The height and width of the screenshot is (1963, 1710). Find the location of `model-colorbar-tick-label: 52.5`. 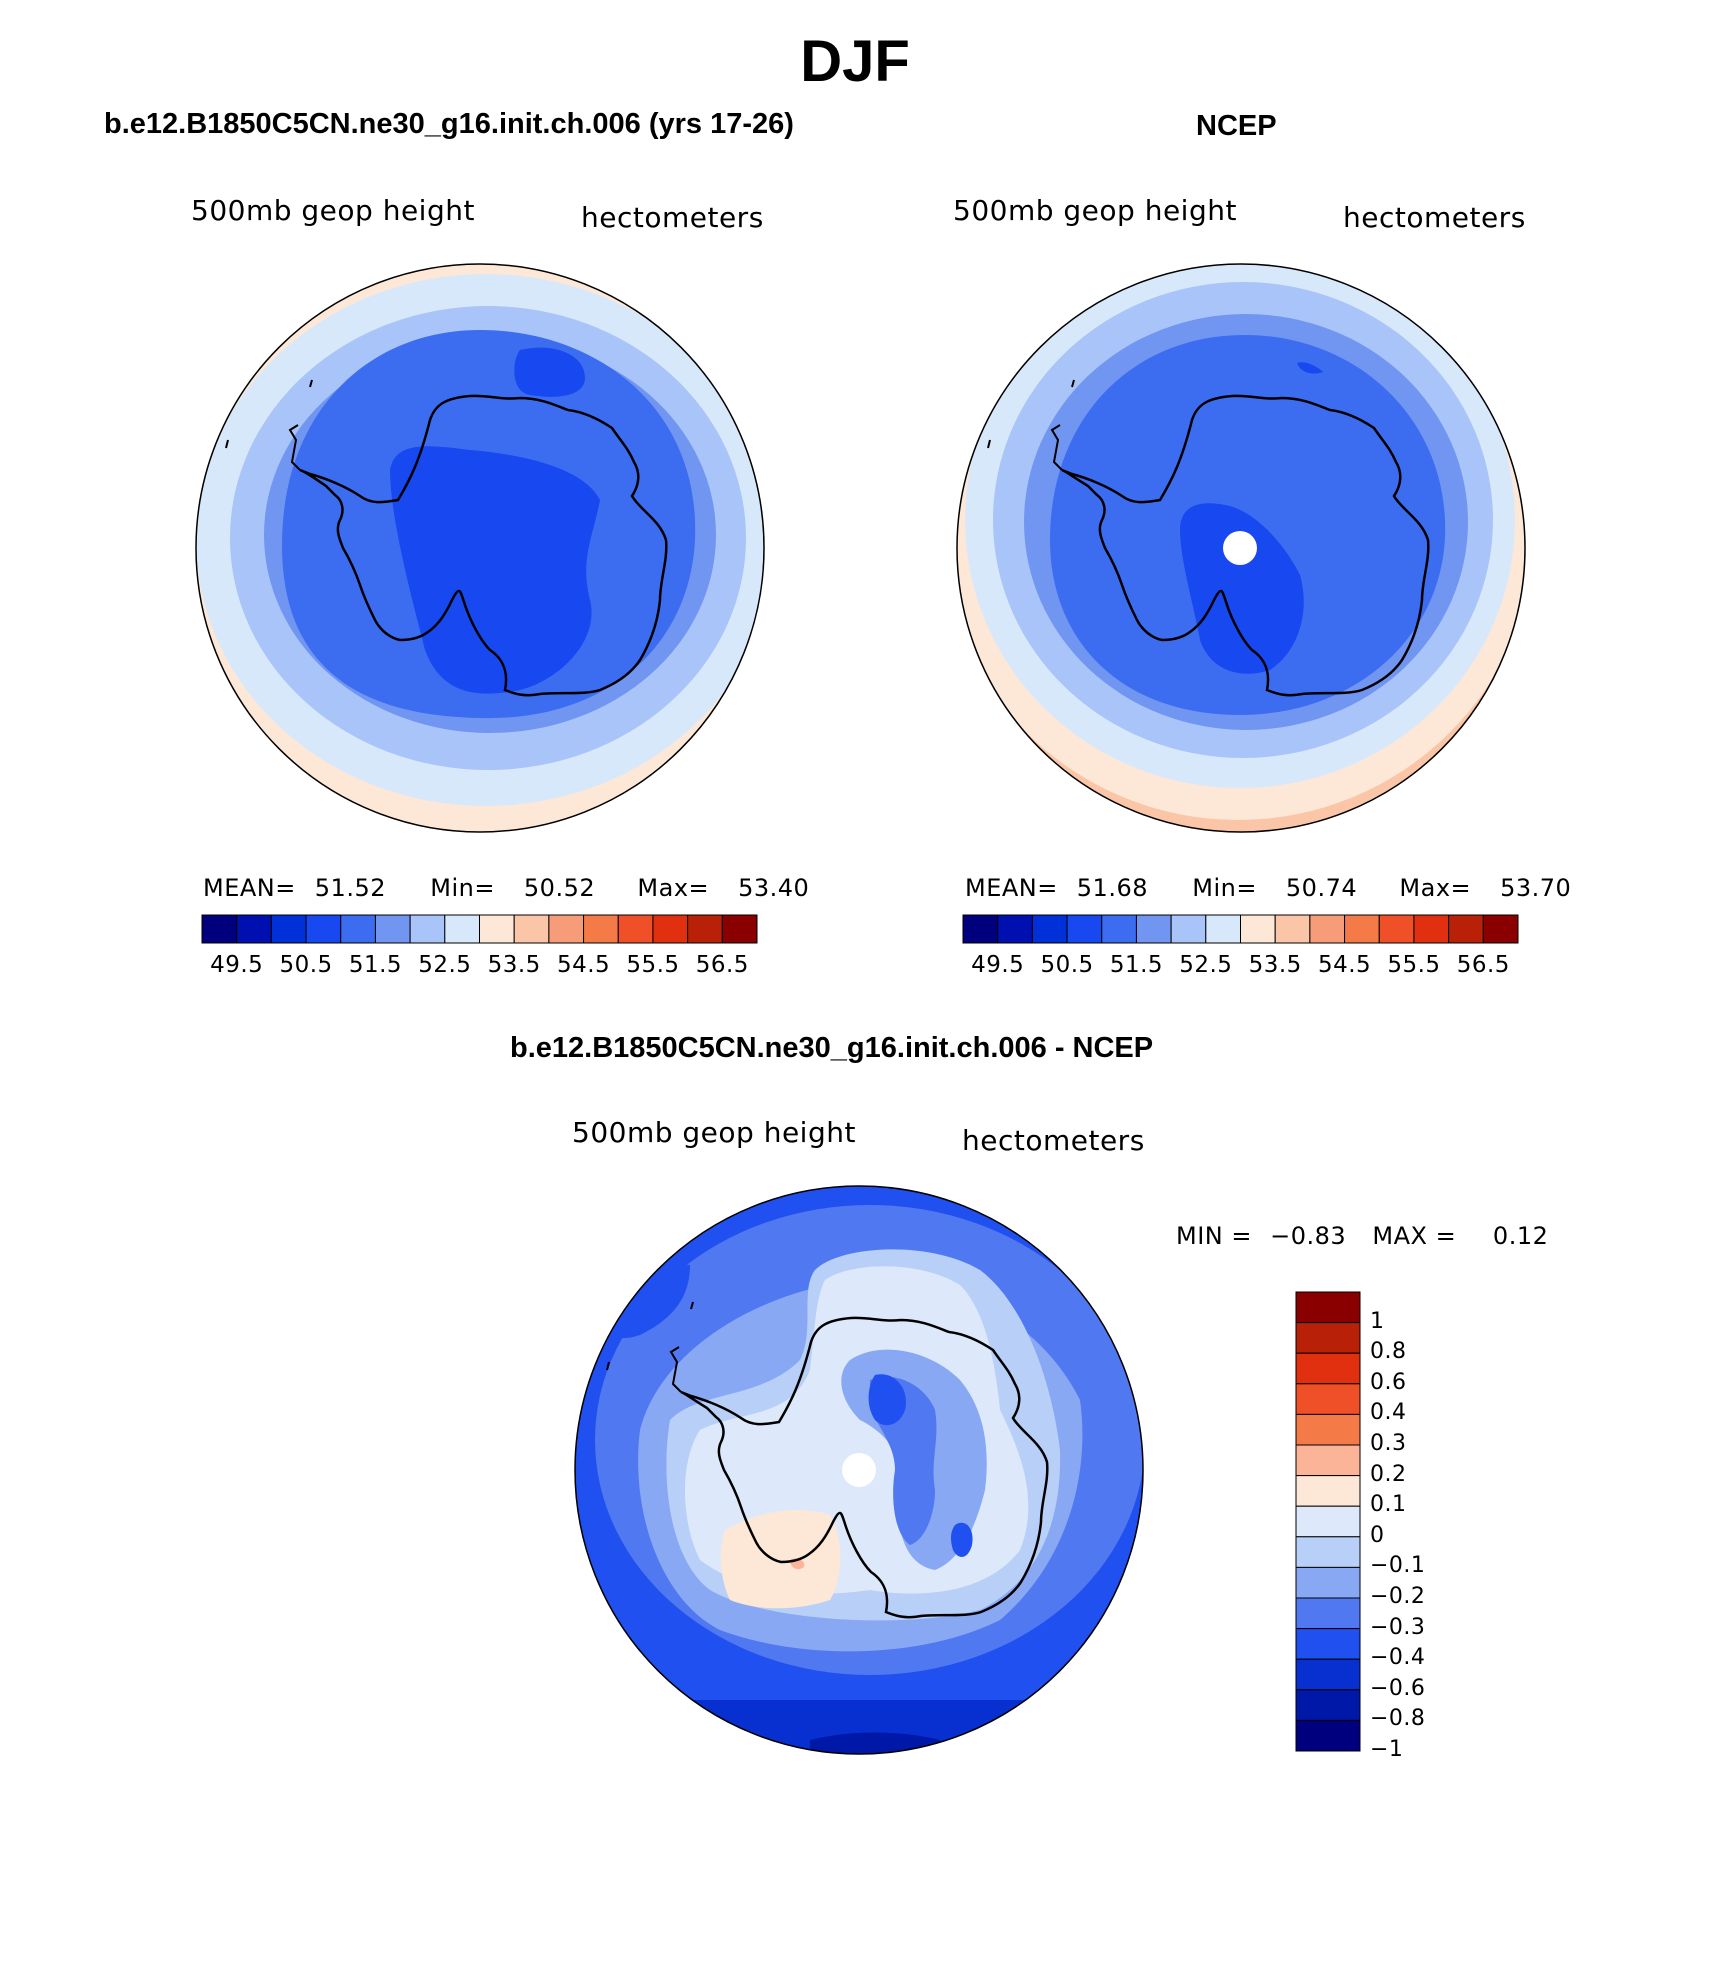

model-colorbar-tick-label: 52.5 is located at coordinates (445, 965).